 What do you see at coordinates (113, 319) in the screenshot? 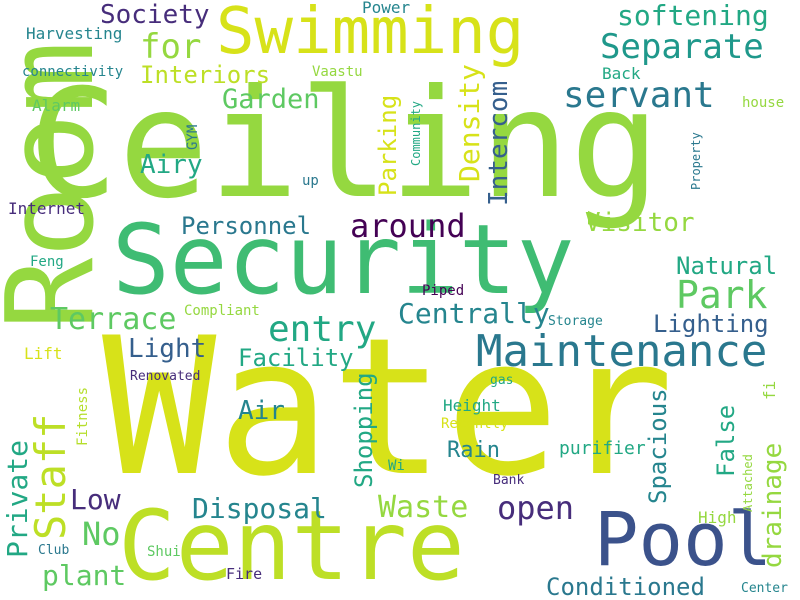
I see `word-terrace: Terrace` at bounding box center [113, 319].